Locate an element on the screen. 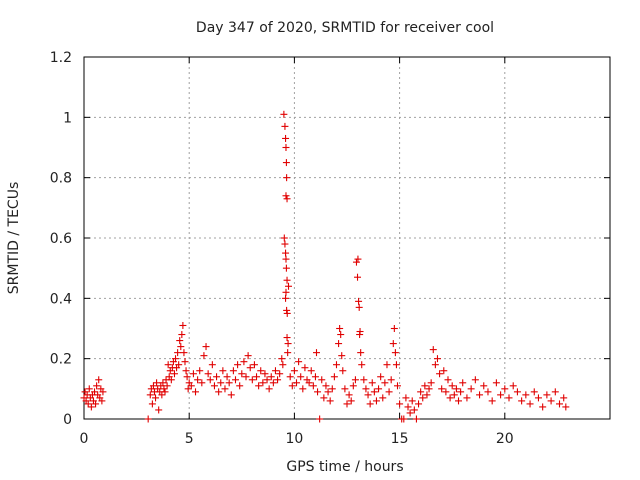  y-tick-label: 0.6 is located at coordinates (61, 239).